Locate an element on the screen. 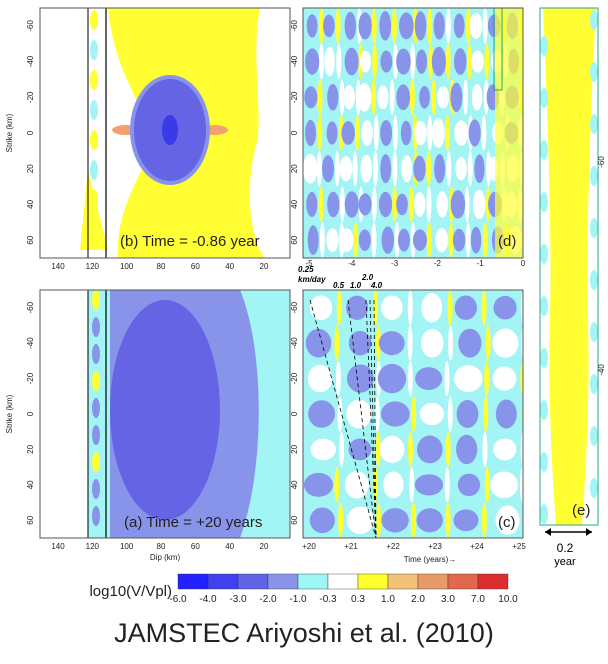  x-tick-label: -4 is located at coordinates (352, 263).